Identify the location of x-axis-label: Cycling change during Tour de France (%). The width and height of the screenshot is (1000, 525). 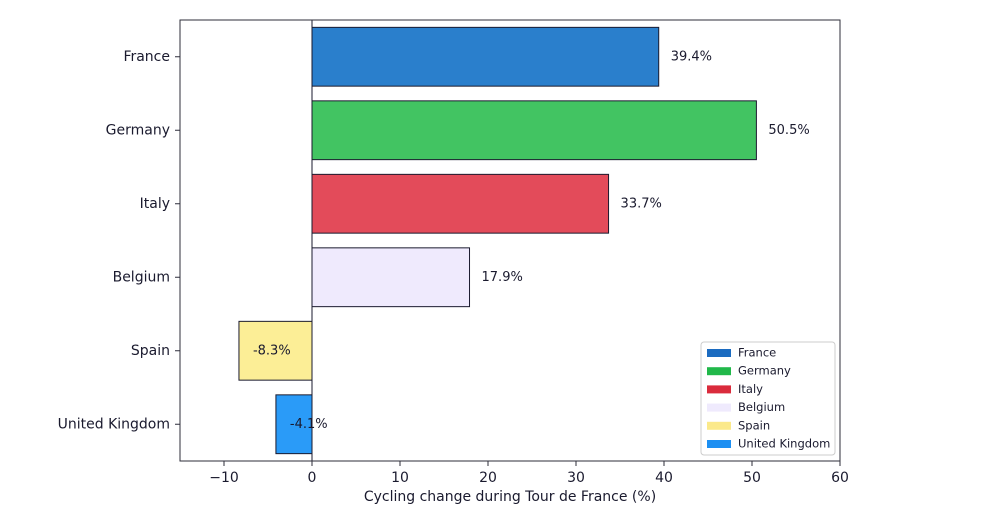
(510, 497).